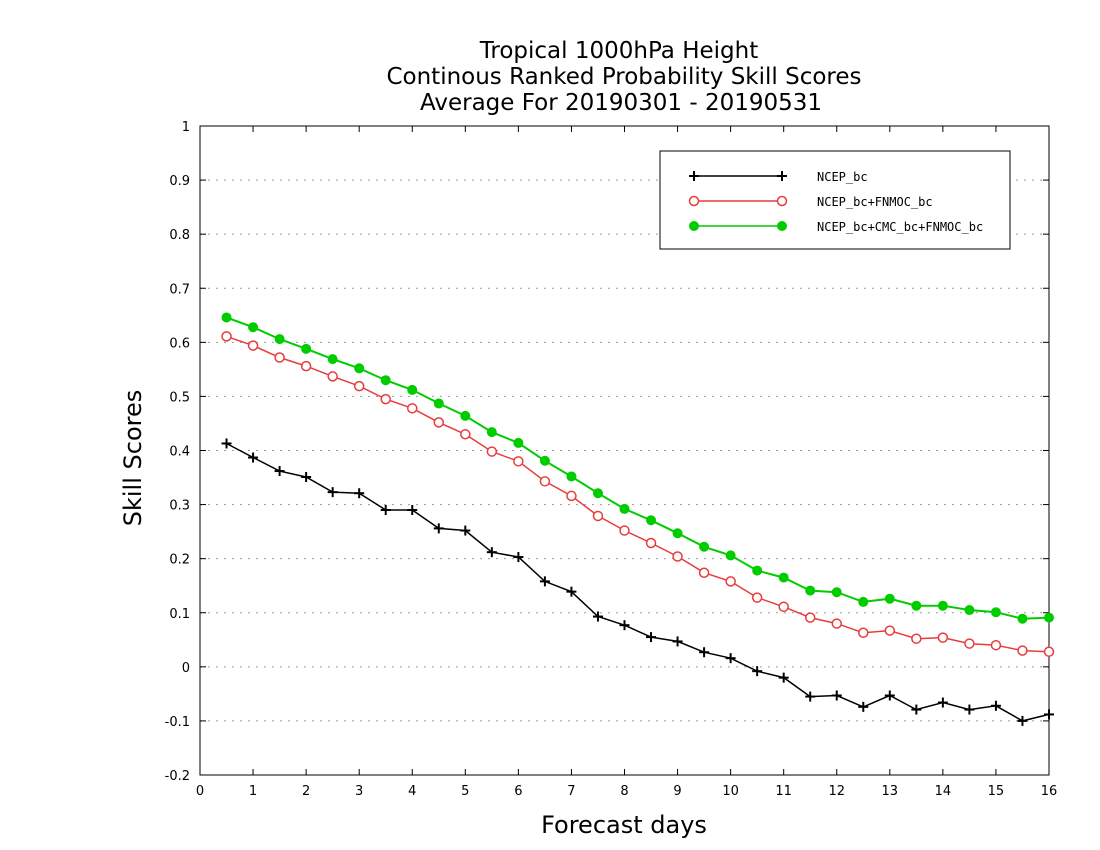  I want to click on y-tick-label: 0.8, so click(179, 235).